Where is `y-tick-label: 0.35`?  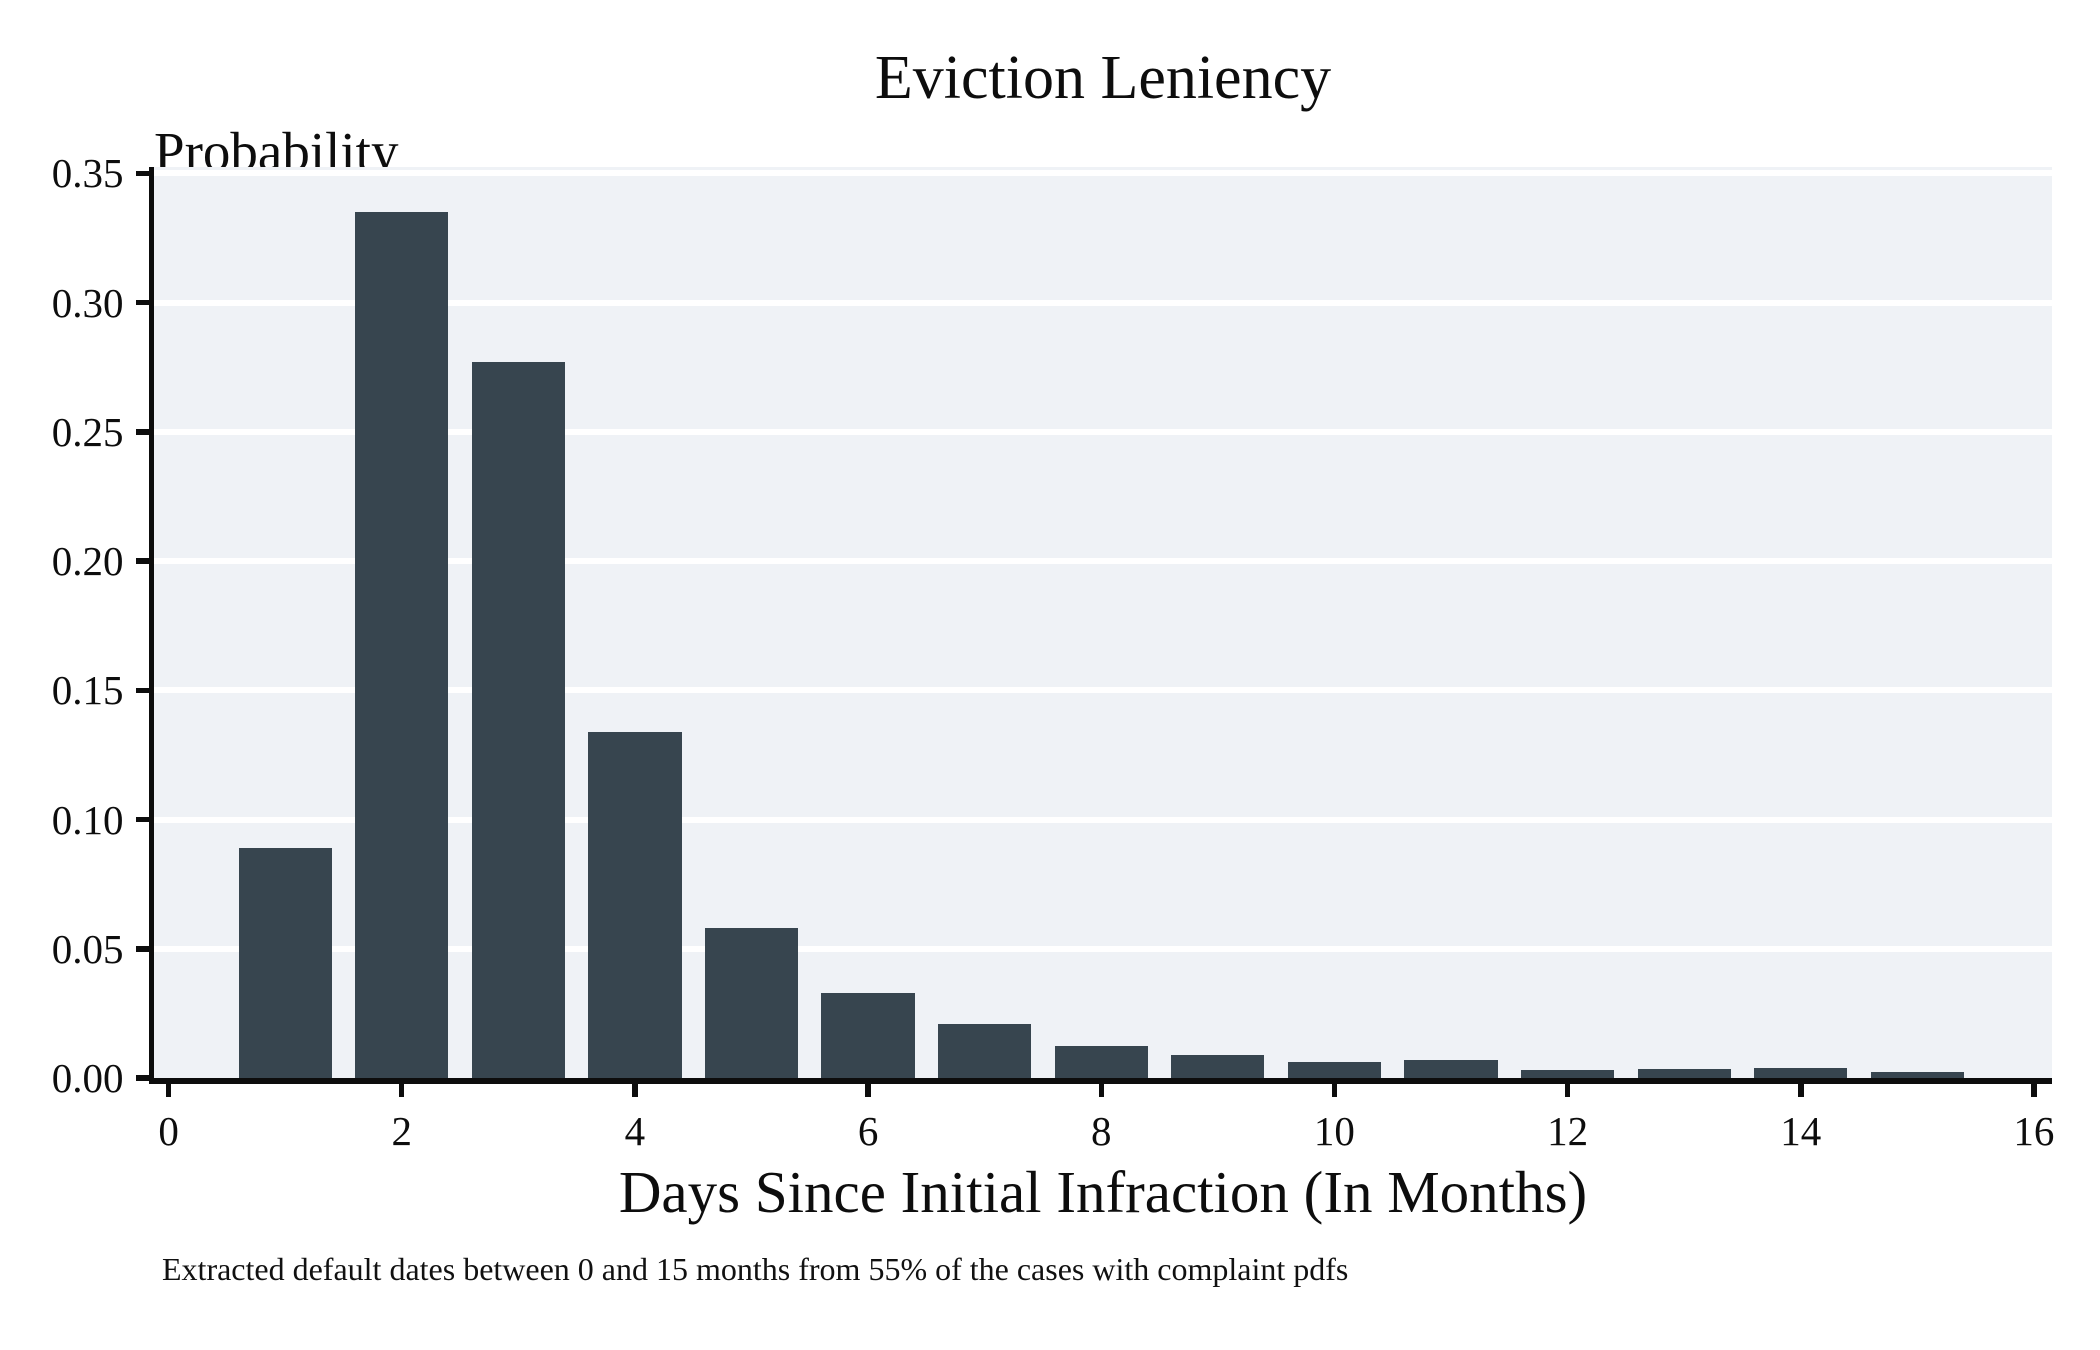 y-tick-label: 0.35 is located at coordinates (87, 173).